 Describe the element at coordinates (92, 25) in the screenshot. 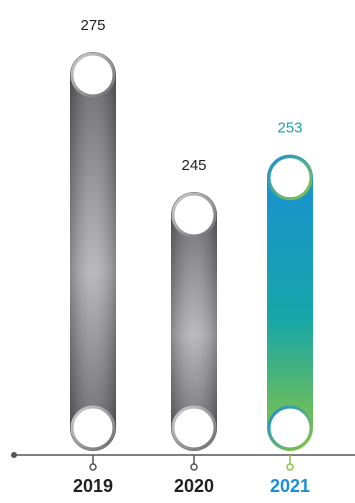

I see `value-label-2019: 275` at that location.